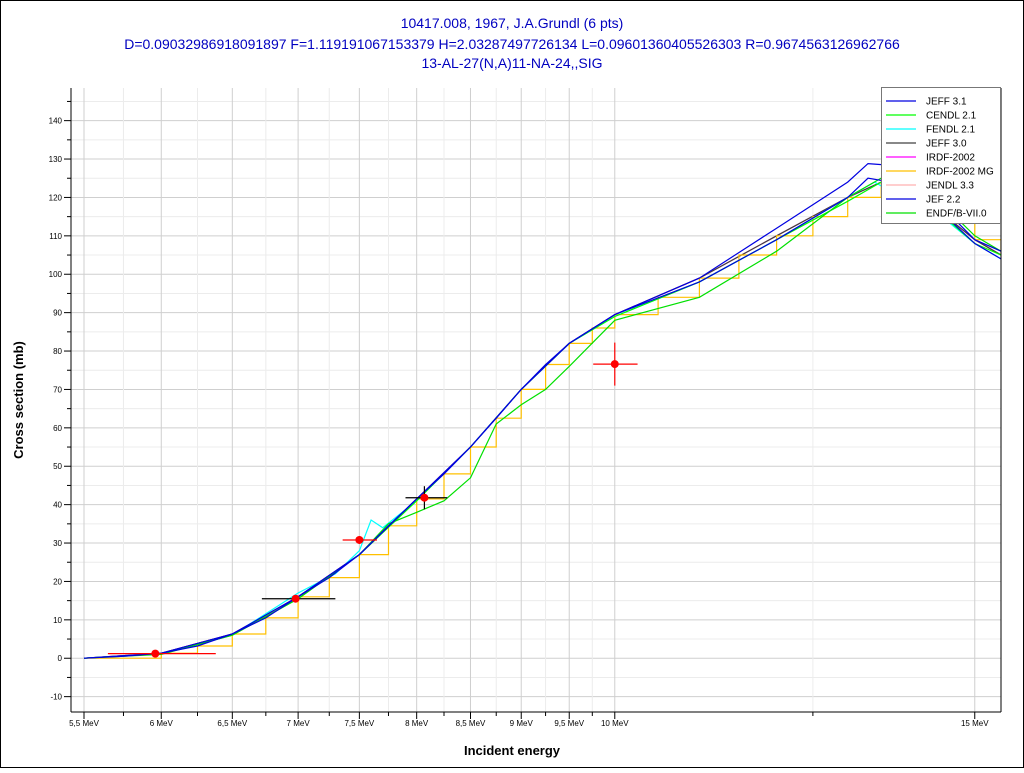  What do you see at coordinates (511, 63) in the screenshot?
I see `chart-title-line-3: 13-AL-27(N,A)11-NA-24,,SIG` at bounding box center [511, 63].